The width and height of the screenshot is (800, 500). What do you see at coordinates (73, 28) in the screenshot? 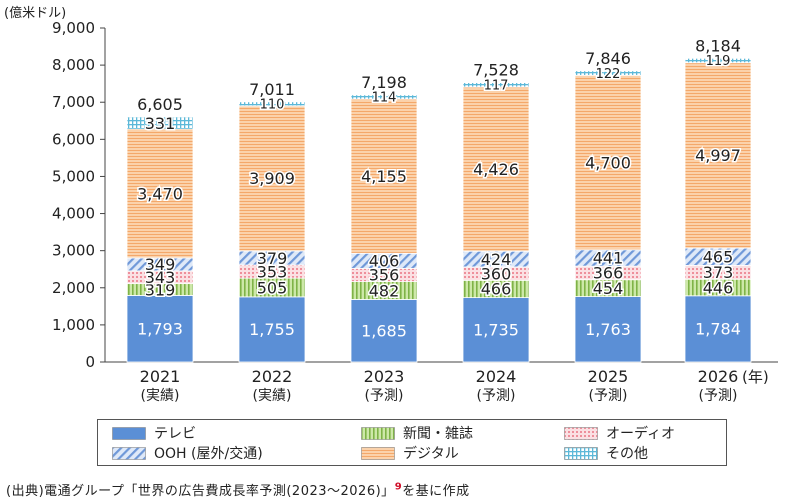
I see `y-tick-label: 9,000` at bounding box center [73, 28].